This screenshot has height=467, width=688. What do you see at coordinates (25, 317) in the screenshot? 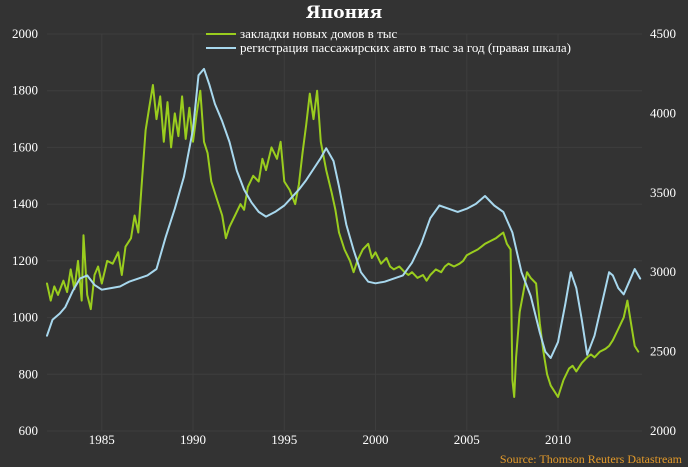
I see `y-left-tick-label: 1000` at bounding box center [25, 317].